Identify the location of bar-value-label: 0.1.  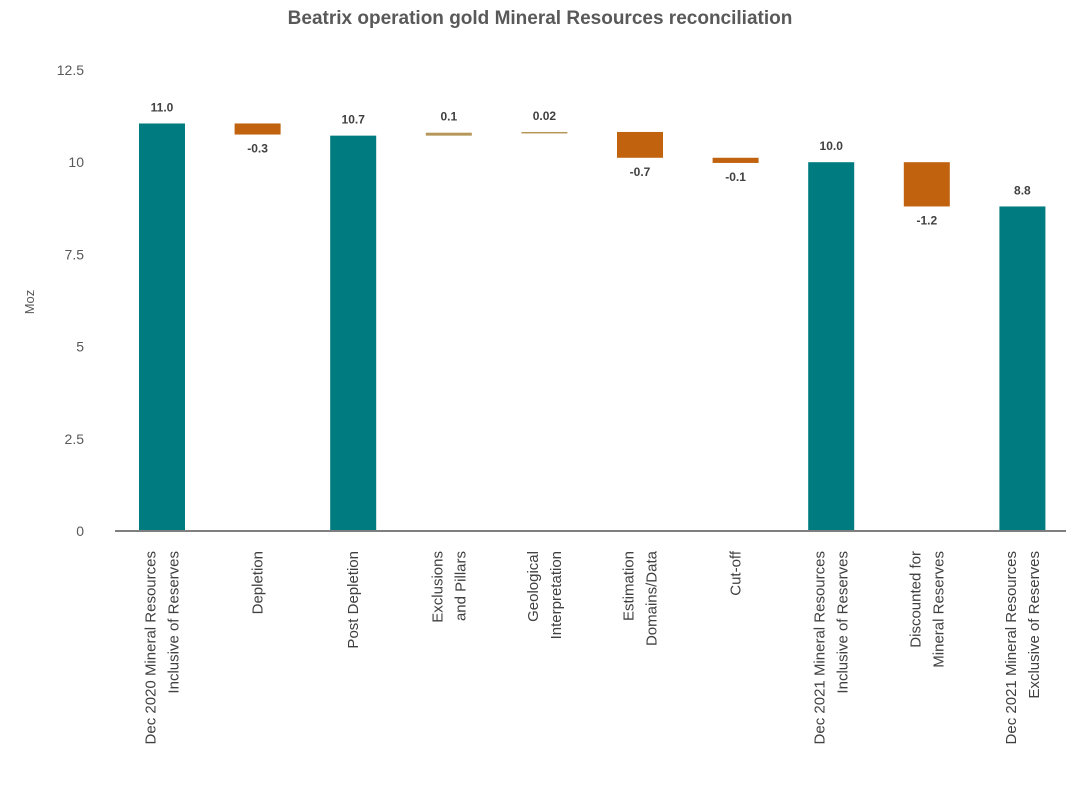
(448, 117).